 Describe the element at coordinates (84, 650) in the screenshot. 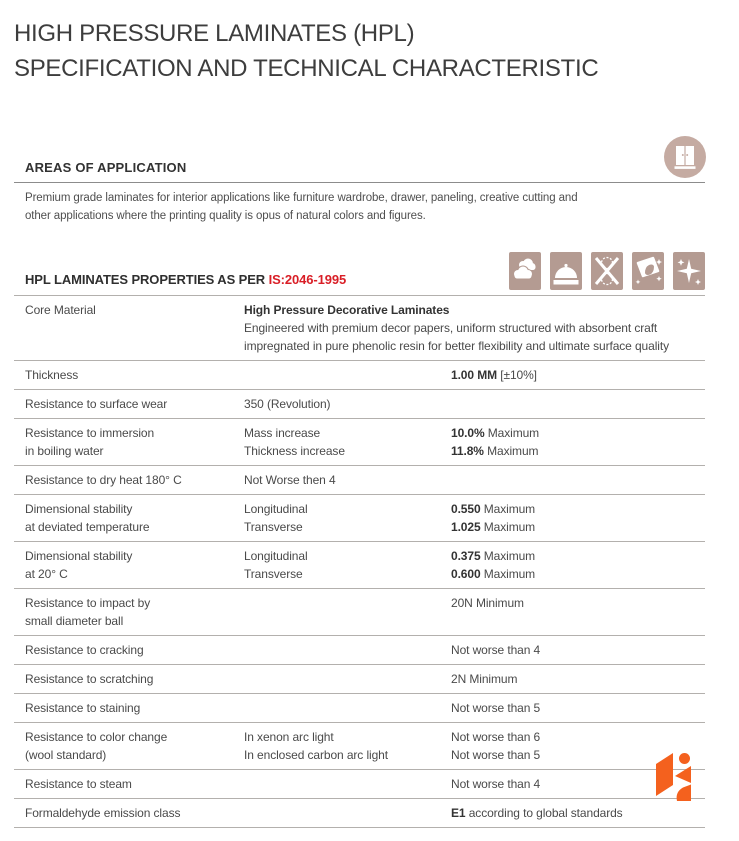

I see `table-cell-label: Resistance to cracking` at that location.